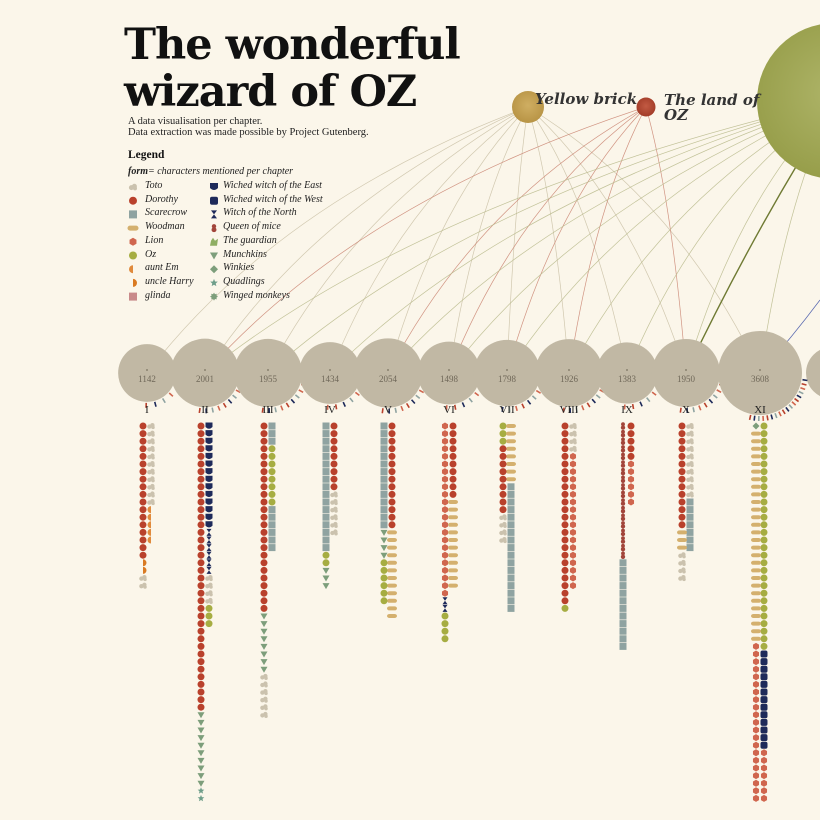 This screenshot has height=820, width=820. Describe the element at coordinates (250, 240) in the screenshot. I see `legend-item-the-guardian: The guardian` at that location.